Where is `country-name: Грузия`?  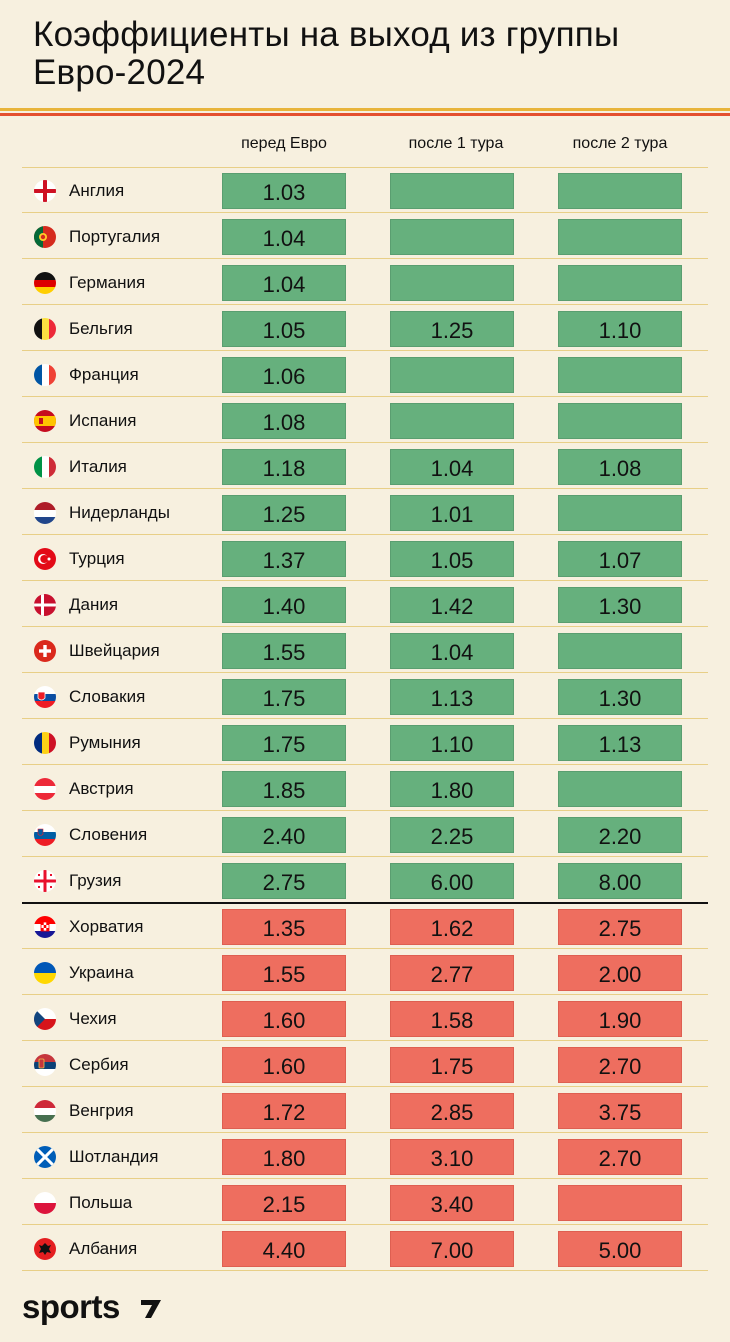 country-name: Грузия is located at coordinates (95, 880).